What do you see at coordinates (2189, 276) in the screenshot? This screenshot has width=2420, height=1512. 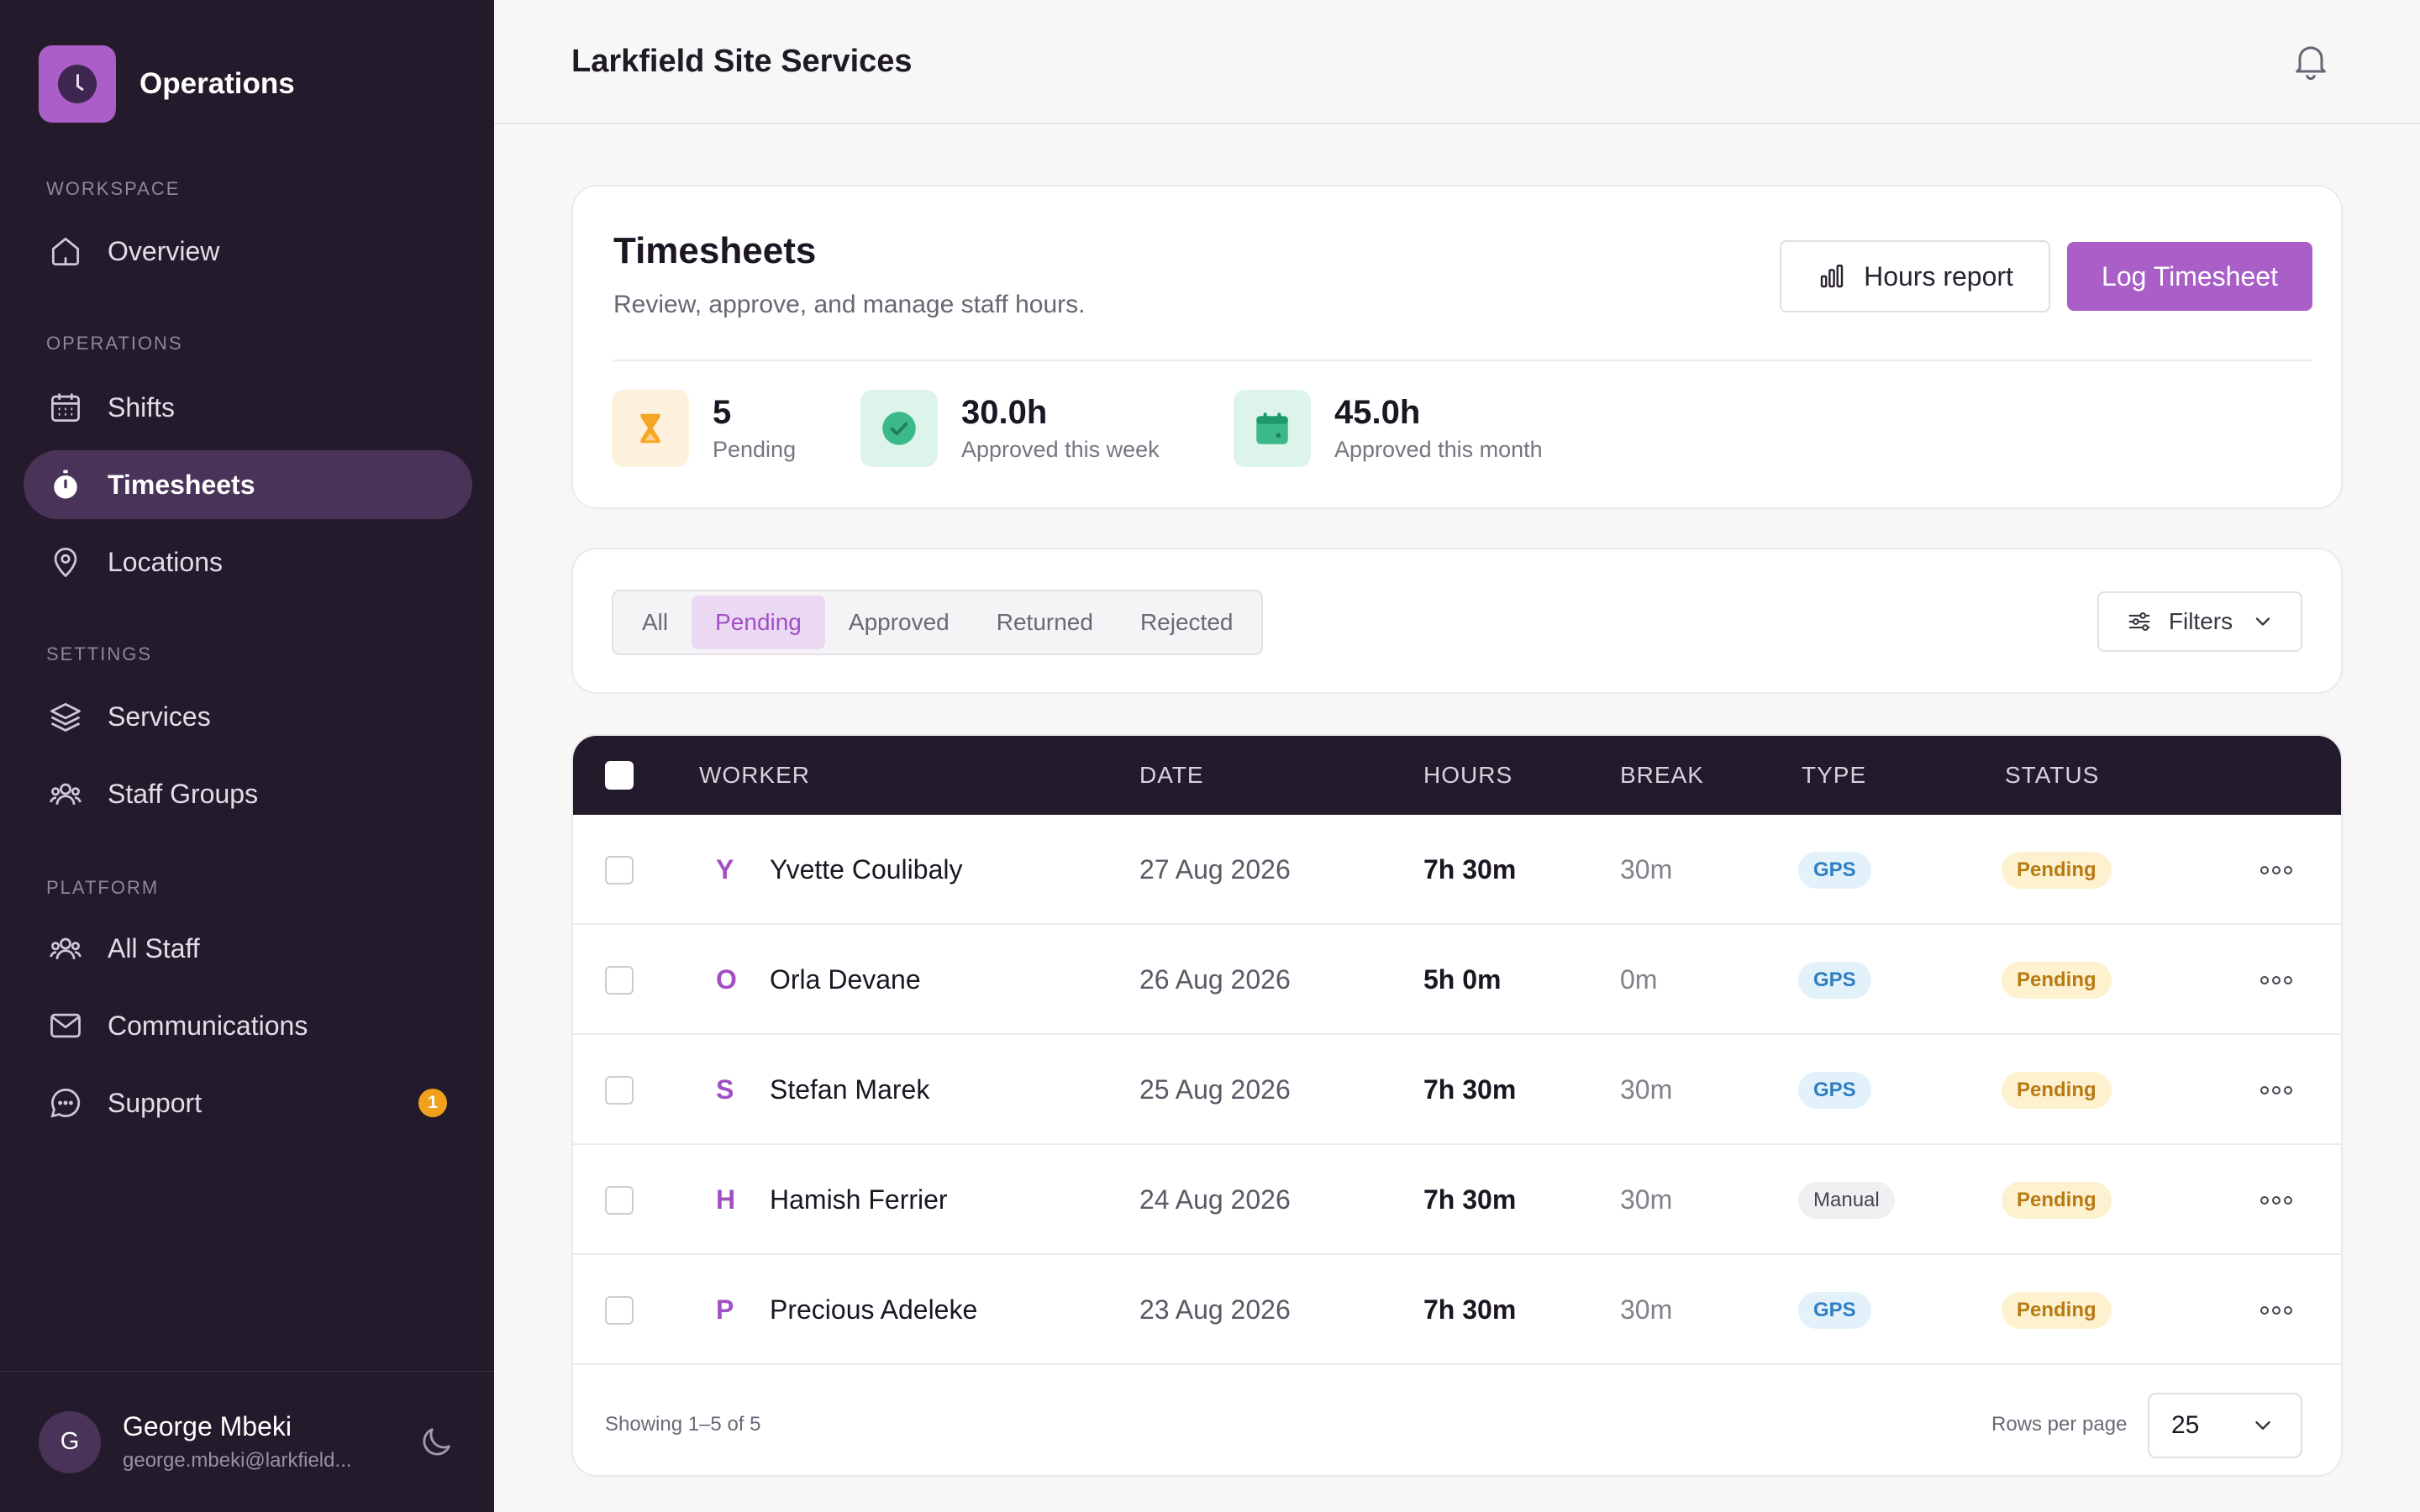 I see `log-timesheet-button: Log Timesheet` at bounding box center [2189, 276].